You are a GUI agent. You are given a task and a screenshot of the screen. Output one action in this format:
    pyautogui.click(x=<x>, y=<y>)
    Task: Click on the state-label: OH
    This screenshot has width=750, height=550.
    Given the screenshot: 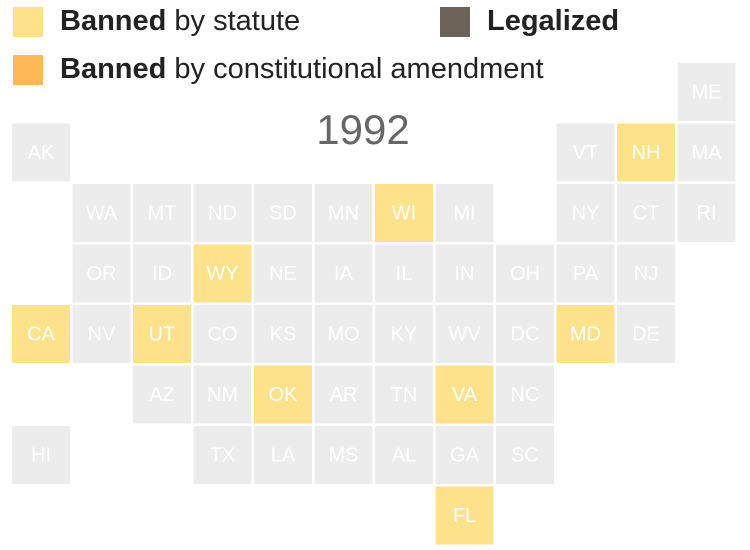 What is the action you would take?
    pyautogui.click(x=525, y=274)
    